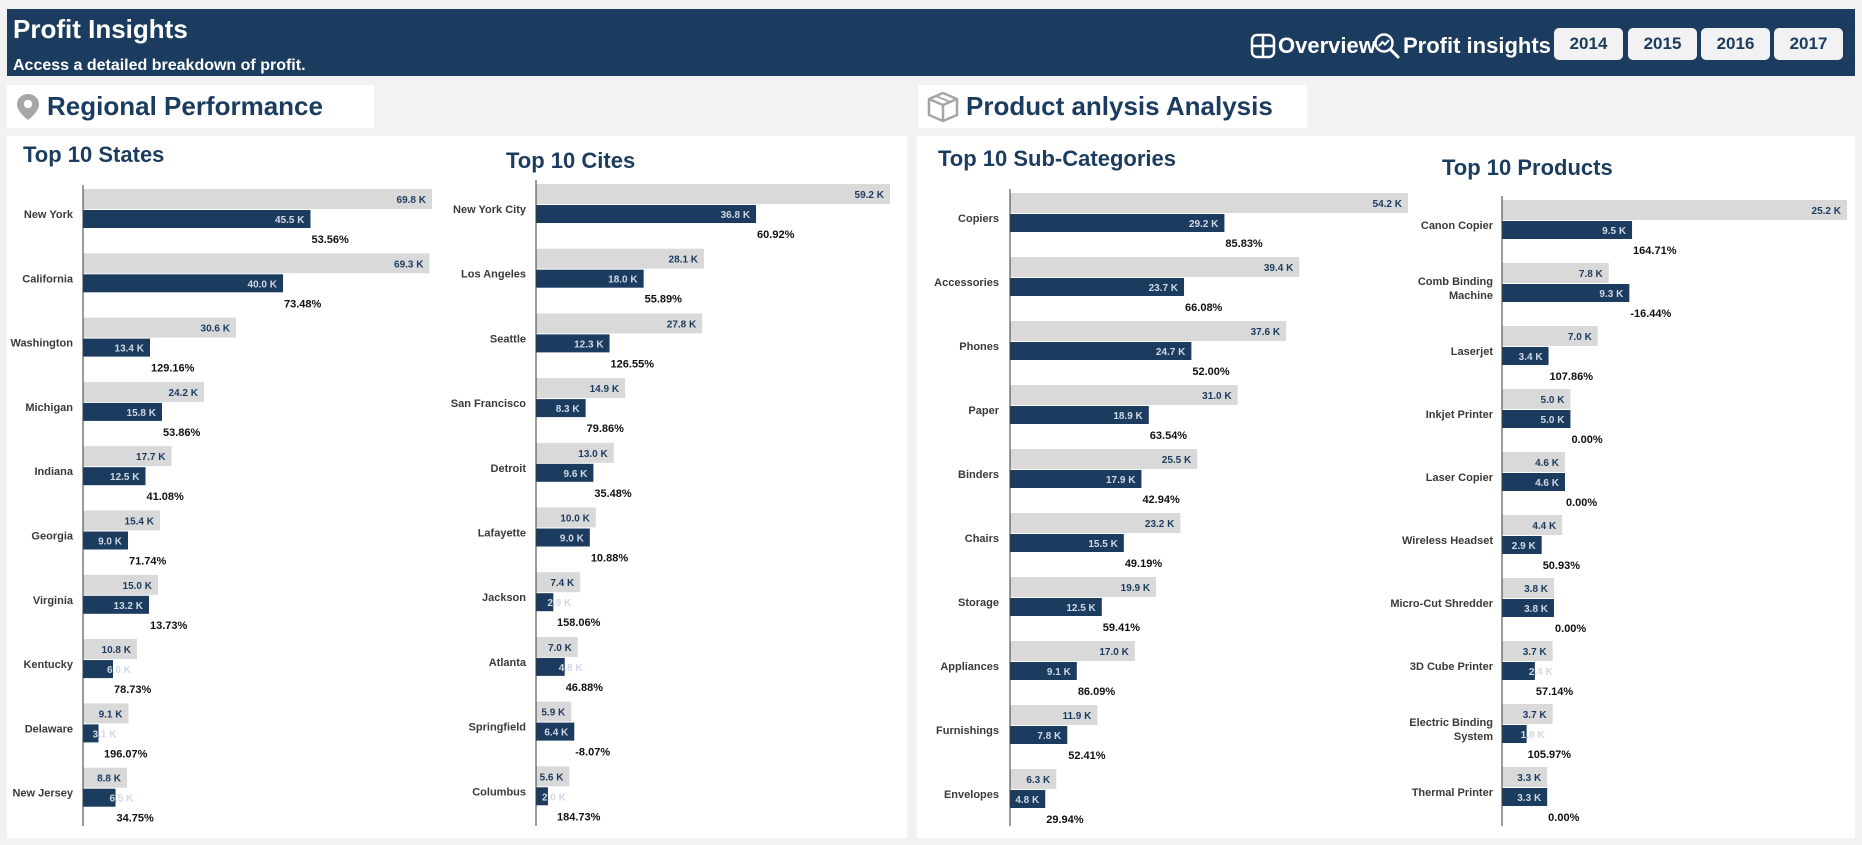 Image resolution: width=1862 pixels, height=845 pixels. Describe the element at coordinates (1049, 736) in the screenshot. I see `subcats-label-cur-8: 7.8 K` at that location.